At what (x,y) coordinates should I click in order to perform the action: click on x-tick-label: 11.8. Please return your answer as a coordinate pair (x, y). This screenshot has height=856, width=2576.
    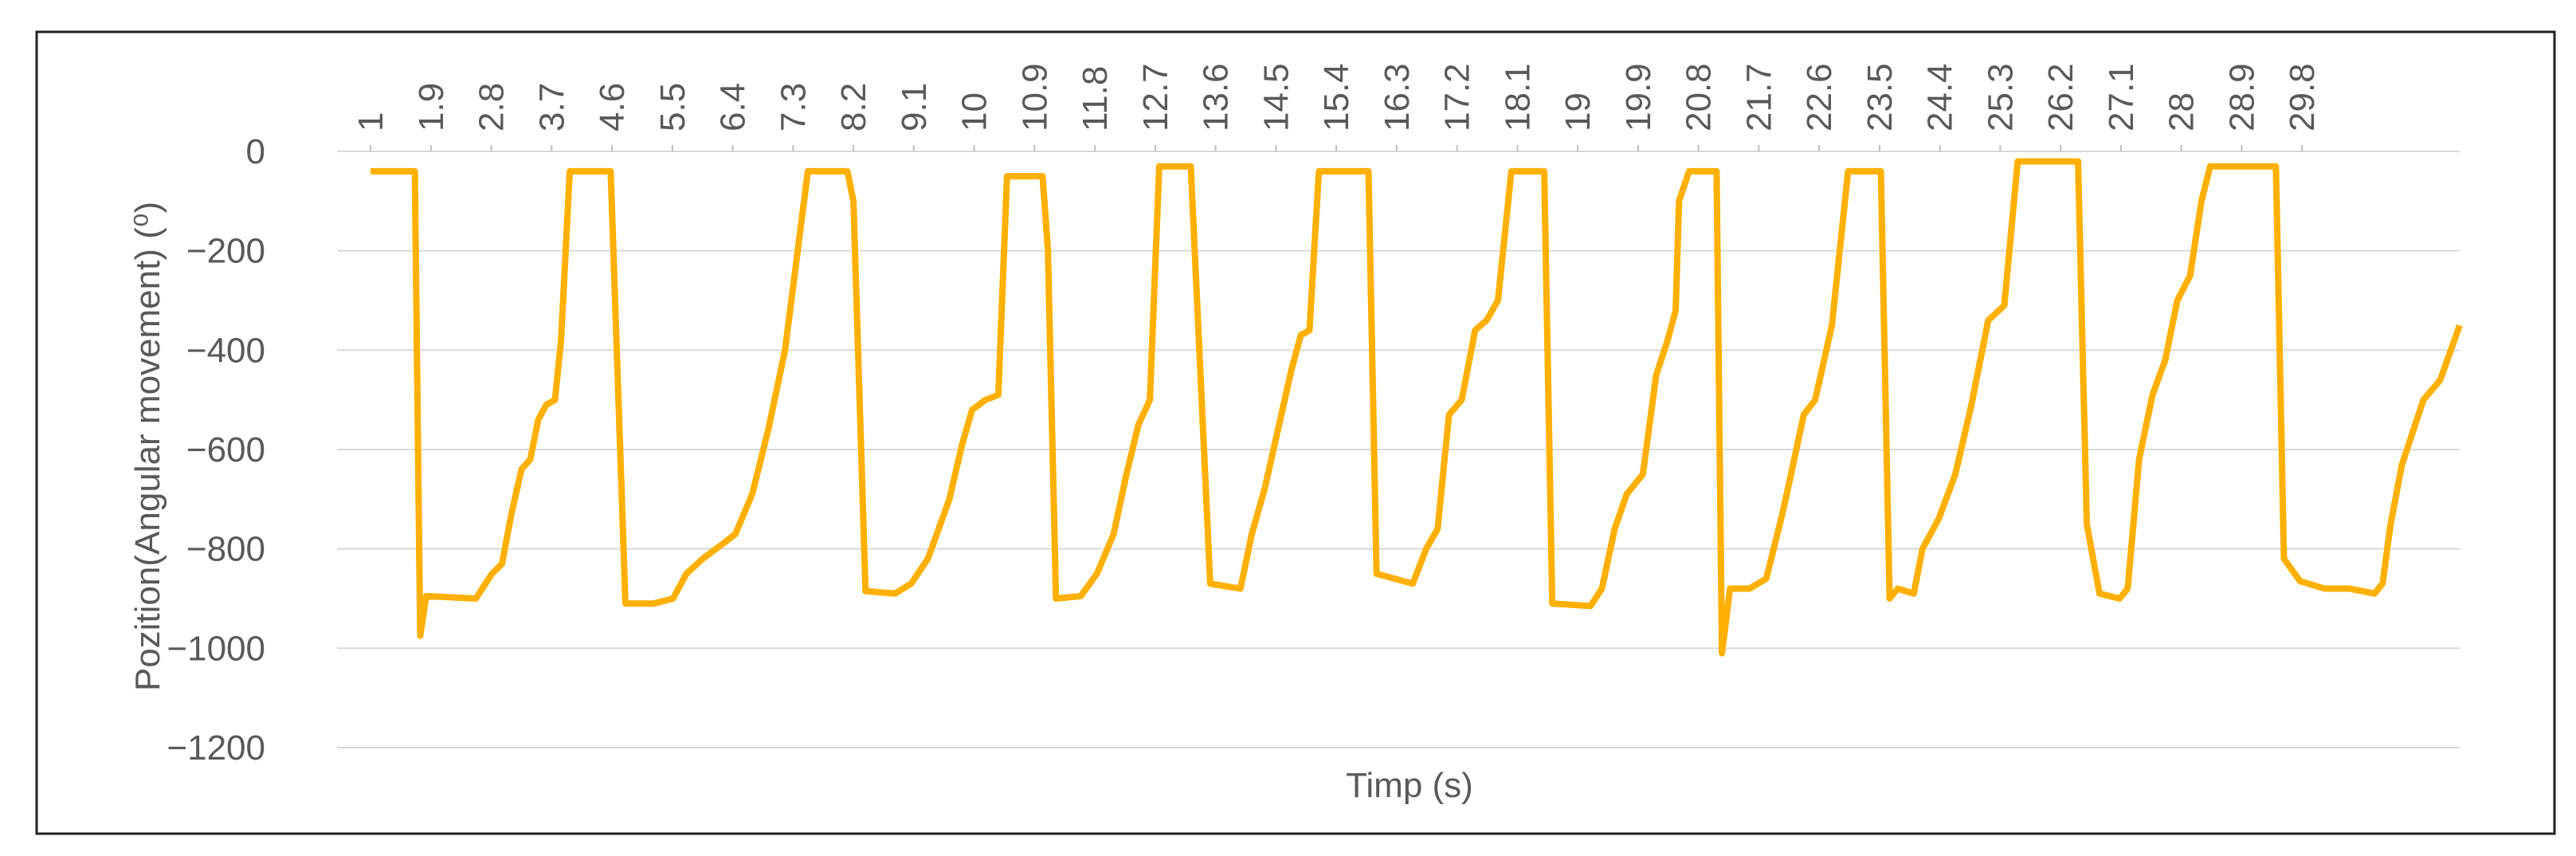
    Looking at the image, I should click on (1095, 99).